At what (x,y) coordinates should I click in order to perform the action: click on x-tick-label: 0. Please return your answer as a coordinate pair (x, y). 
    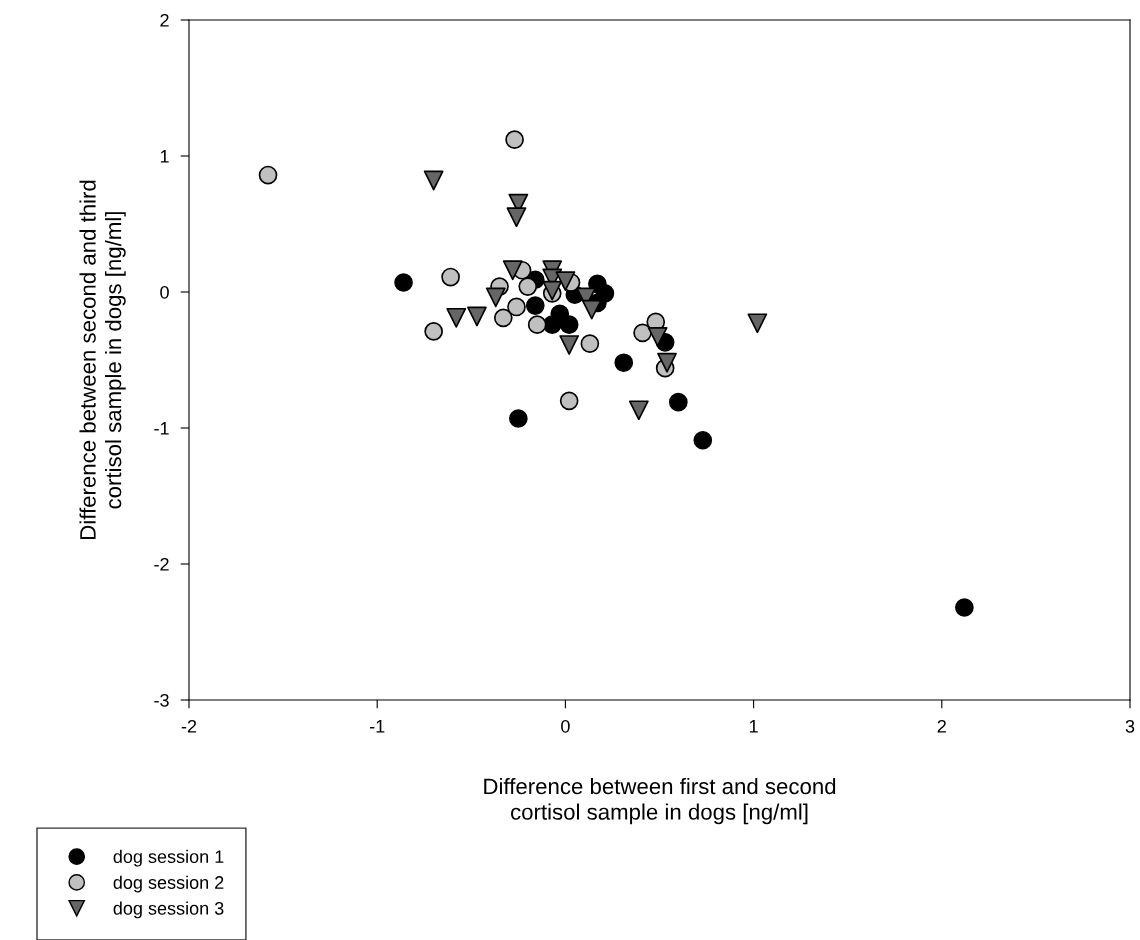
    Looking at the image, I should click on (565, 726).